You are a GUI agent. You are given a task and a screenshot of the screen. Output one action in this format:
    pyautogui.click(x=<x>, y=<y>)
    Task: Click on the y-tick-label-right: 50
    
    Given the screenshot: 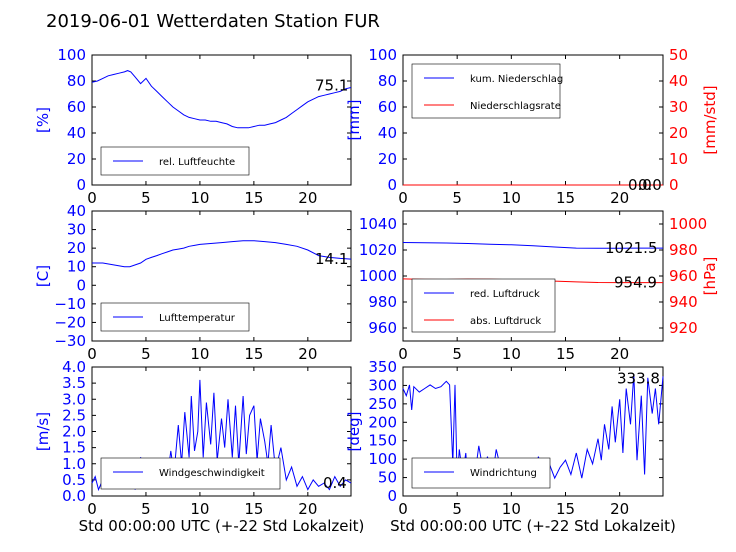 What is the action you would take?
    pyautogui.click(x=678, y=55)
    